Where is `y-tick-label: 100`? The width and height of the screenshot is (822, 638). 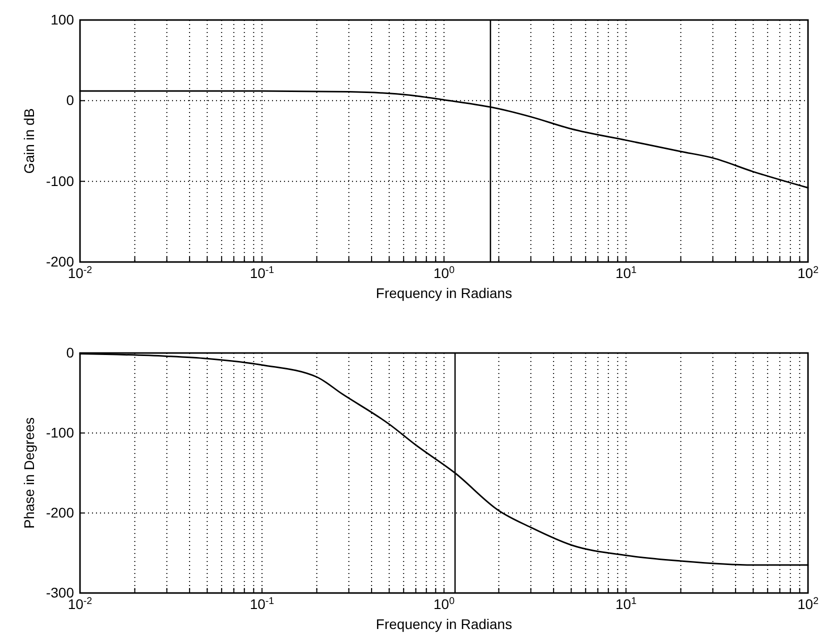 y-tick-label: 100 is located at coordinates (62, 19).